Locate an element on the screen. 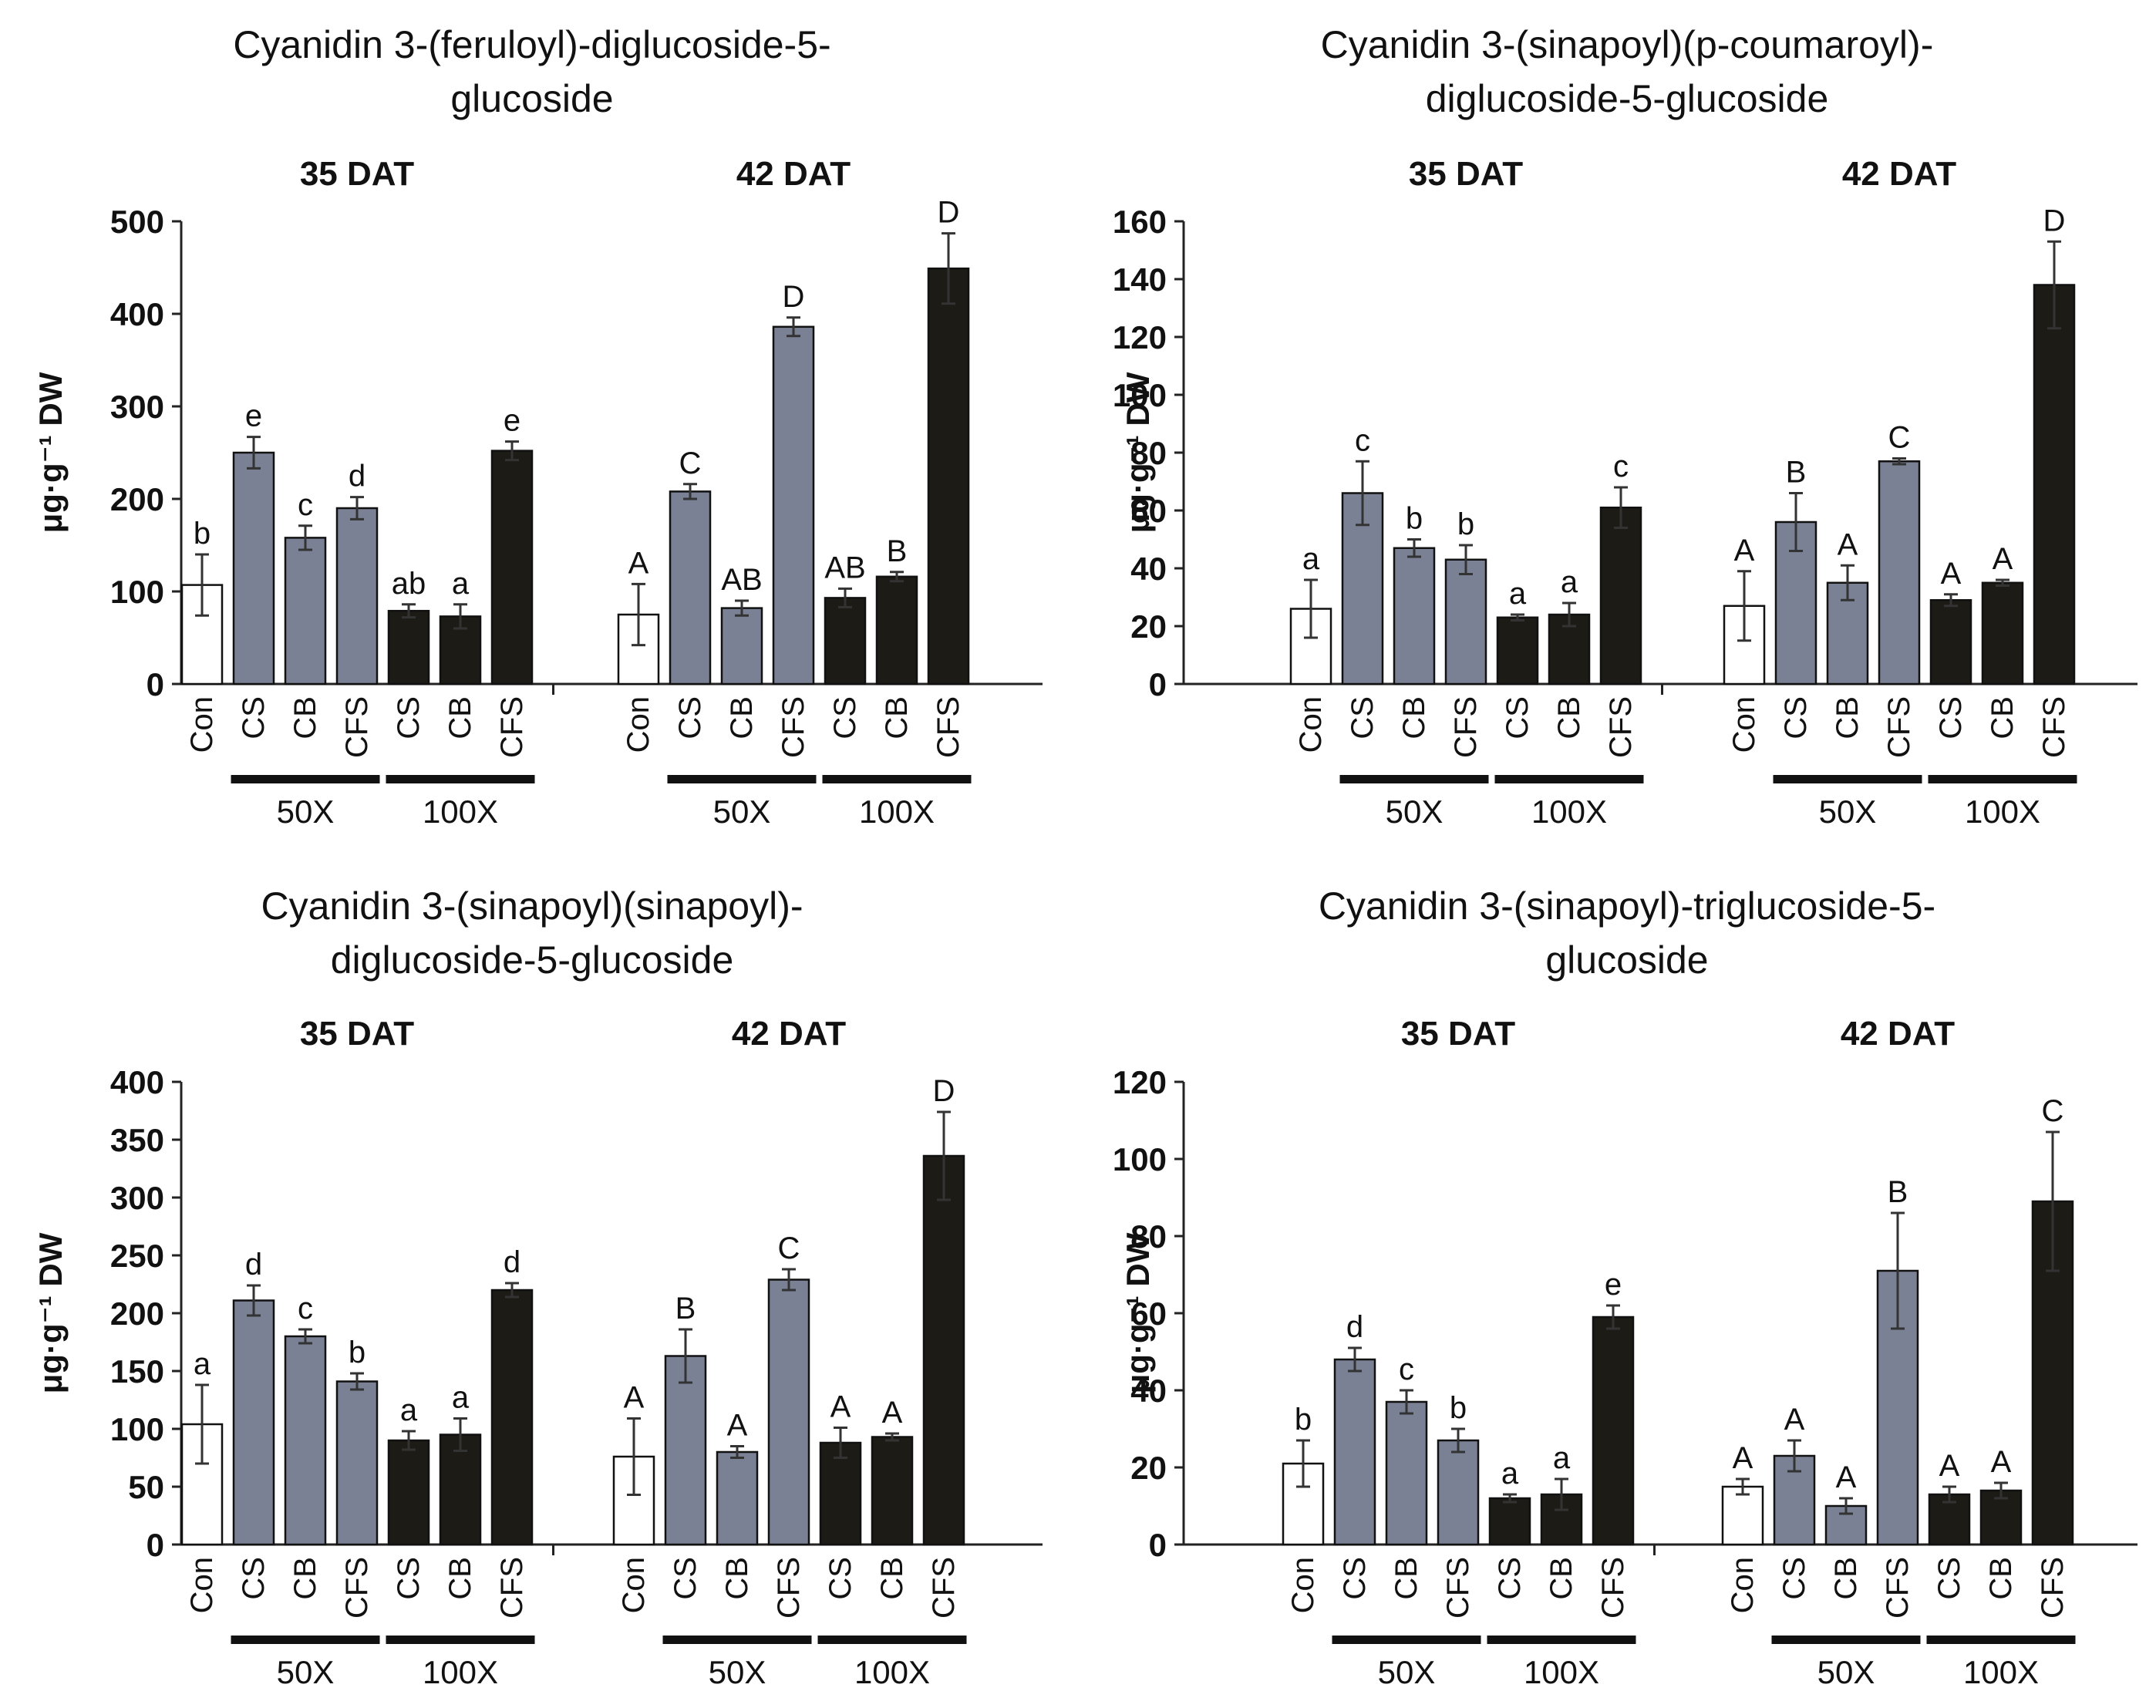 The image size is (2156, 1708). y-tick-label: 400 is located at coordinates (137, 314).